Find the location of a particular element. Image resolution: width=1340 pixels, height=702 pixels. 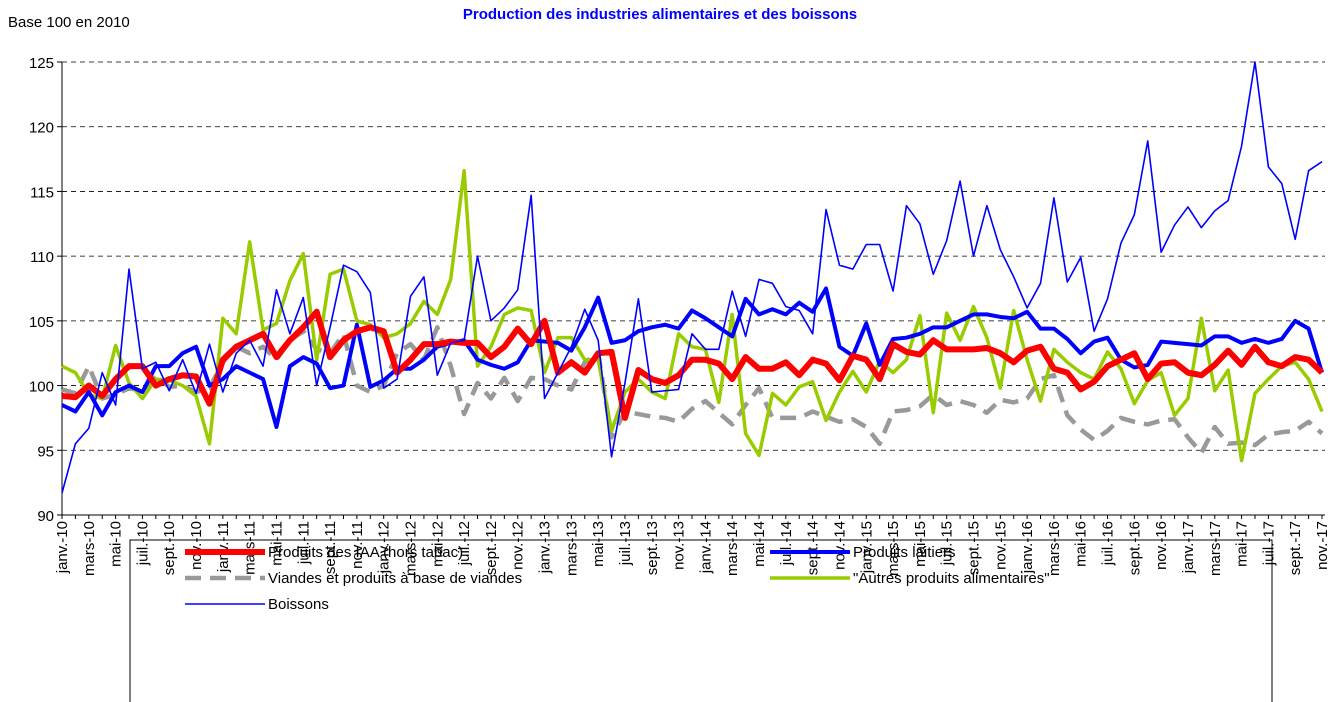

legend-label: Boissons is located at coordinates (298, 604).